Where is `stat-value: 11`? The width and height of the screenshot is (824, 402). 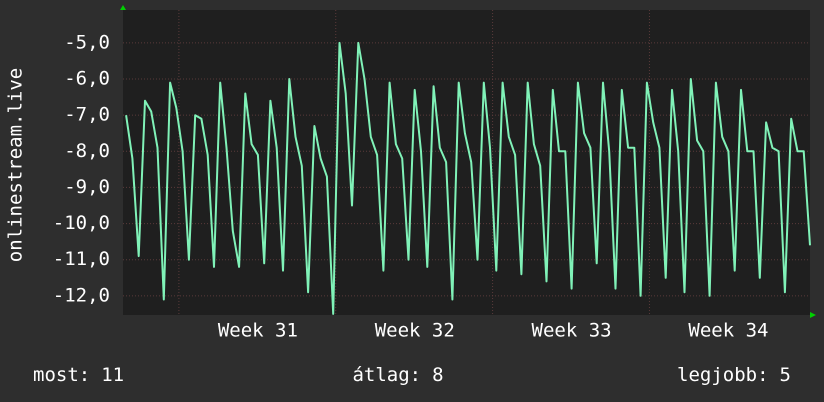 stat-value: 11 is located at coordinates (112, 375).